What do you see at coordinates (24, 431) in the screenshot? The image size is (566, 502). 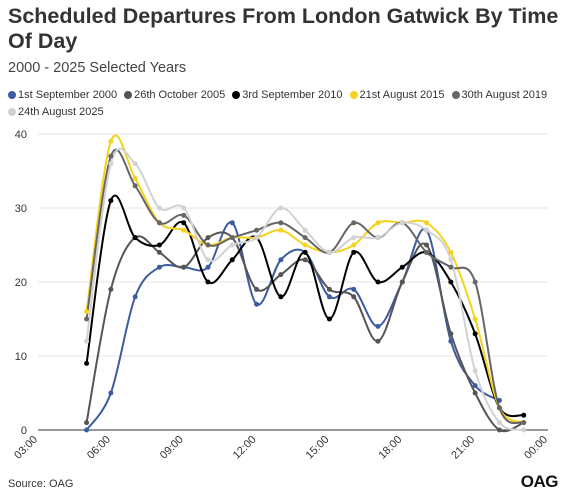 I see `y-tick-label: 0` at bounding box center [24, 431].